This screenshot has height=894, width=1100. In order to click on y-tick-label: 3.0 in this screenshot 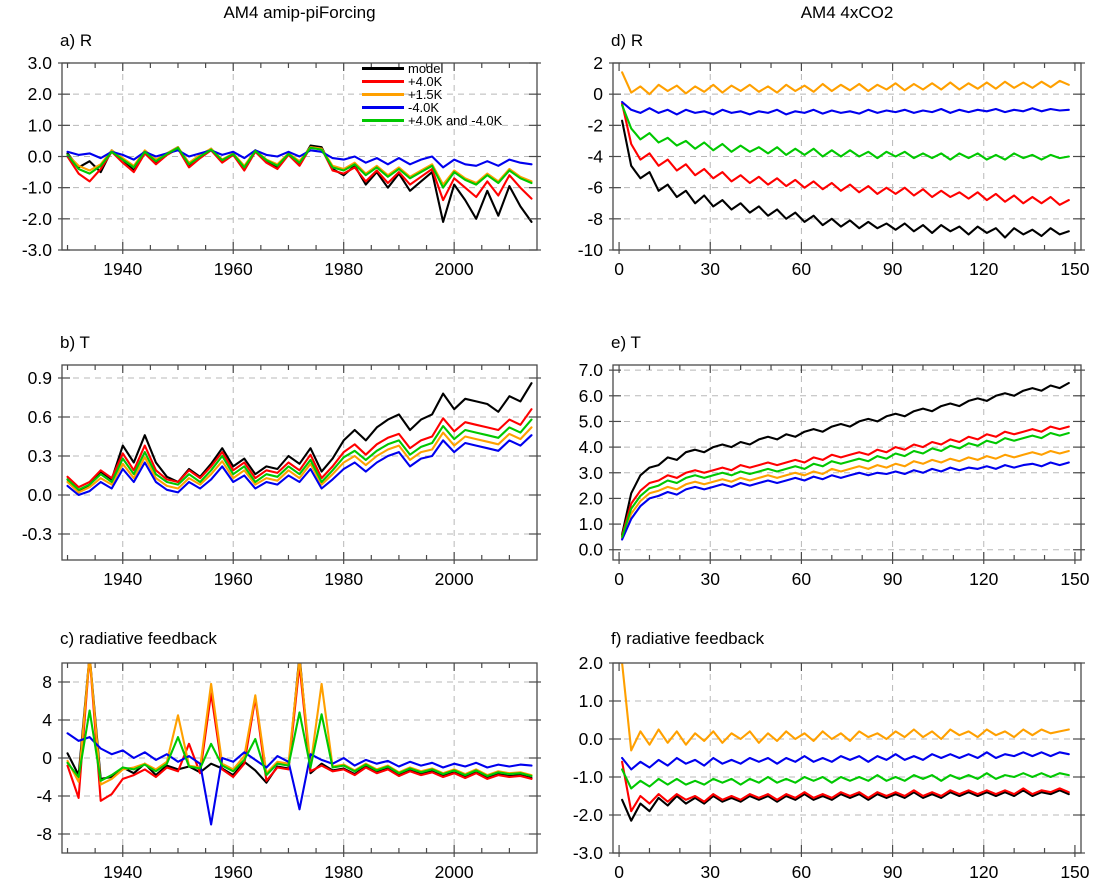, I will do `click(40, 63)`.